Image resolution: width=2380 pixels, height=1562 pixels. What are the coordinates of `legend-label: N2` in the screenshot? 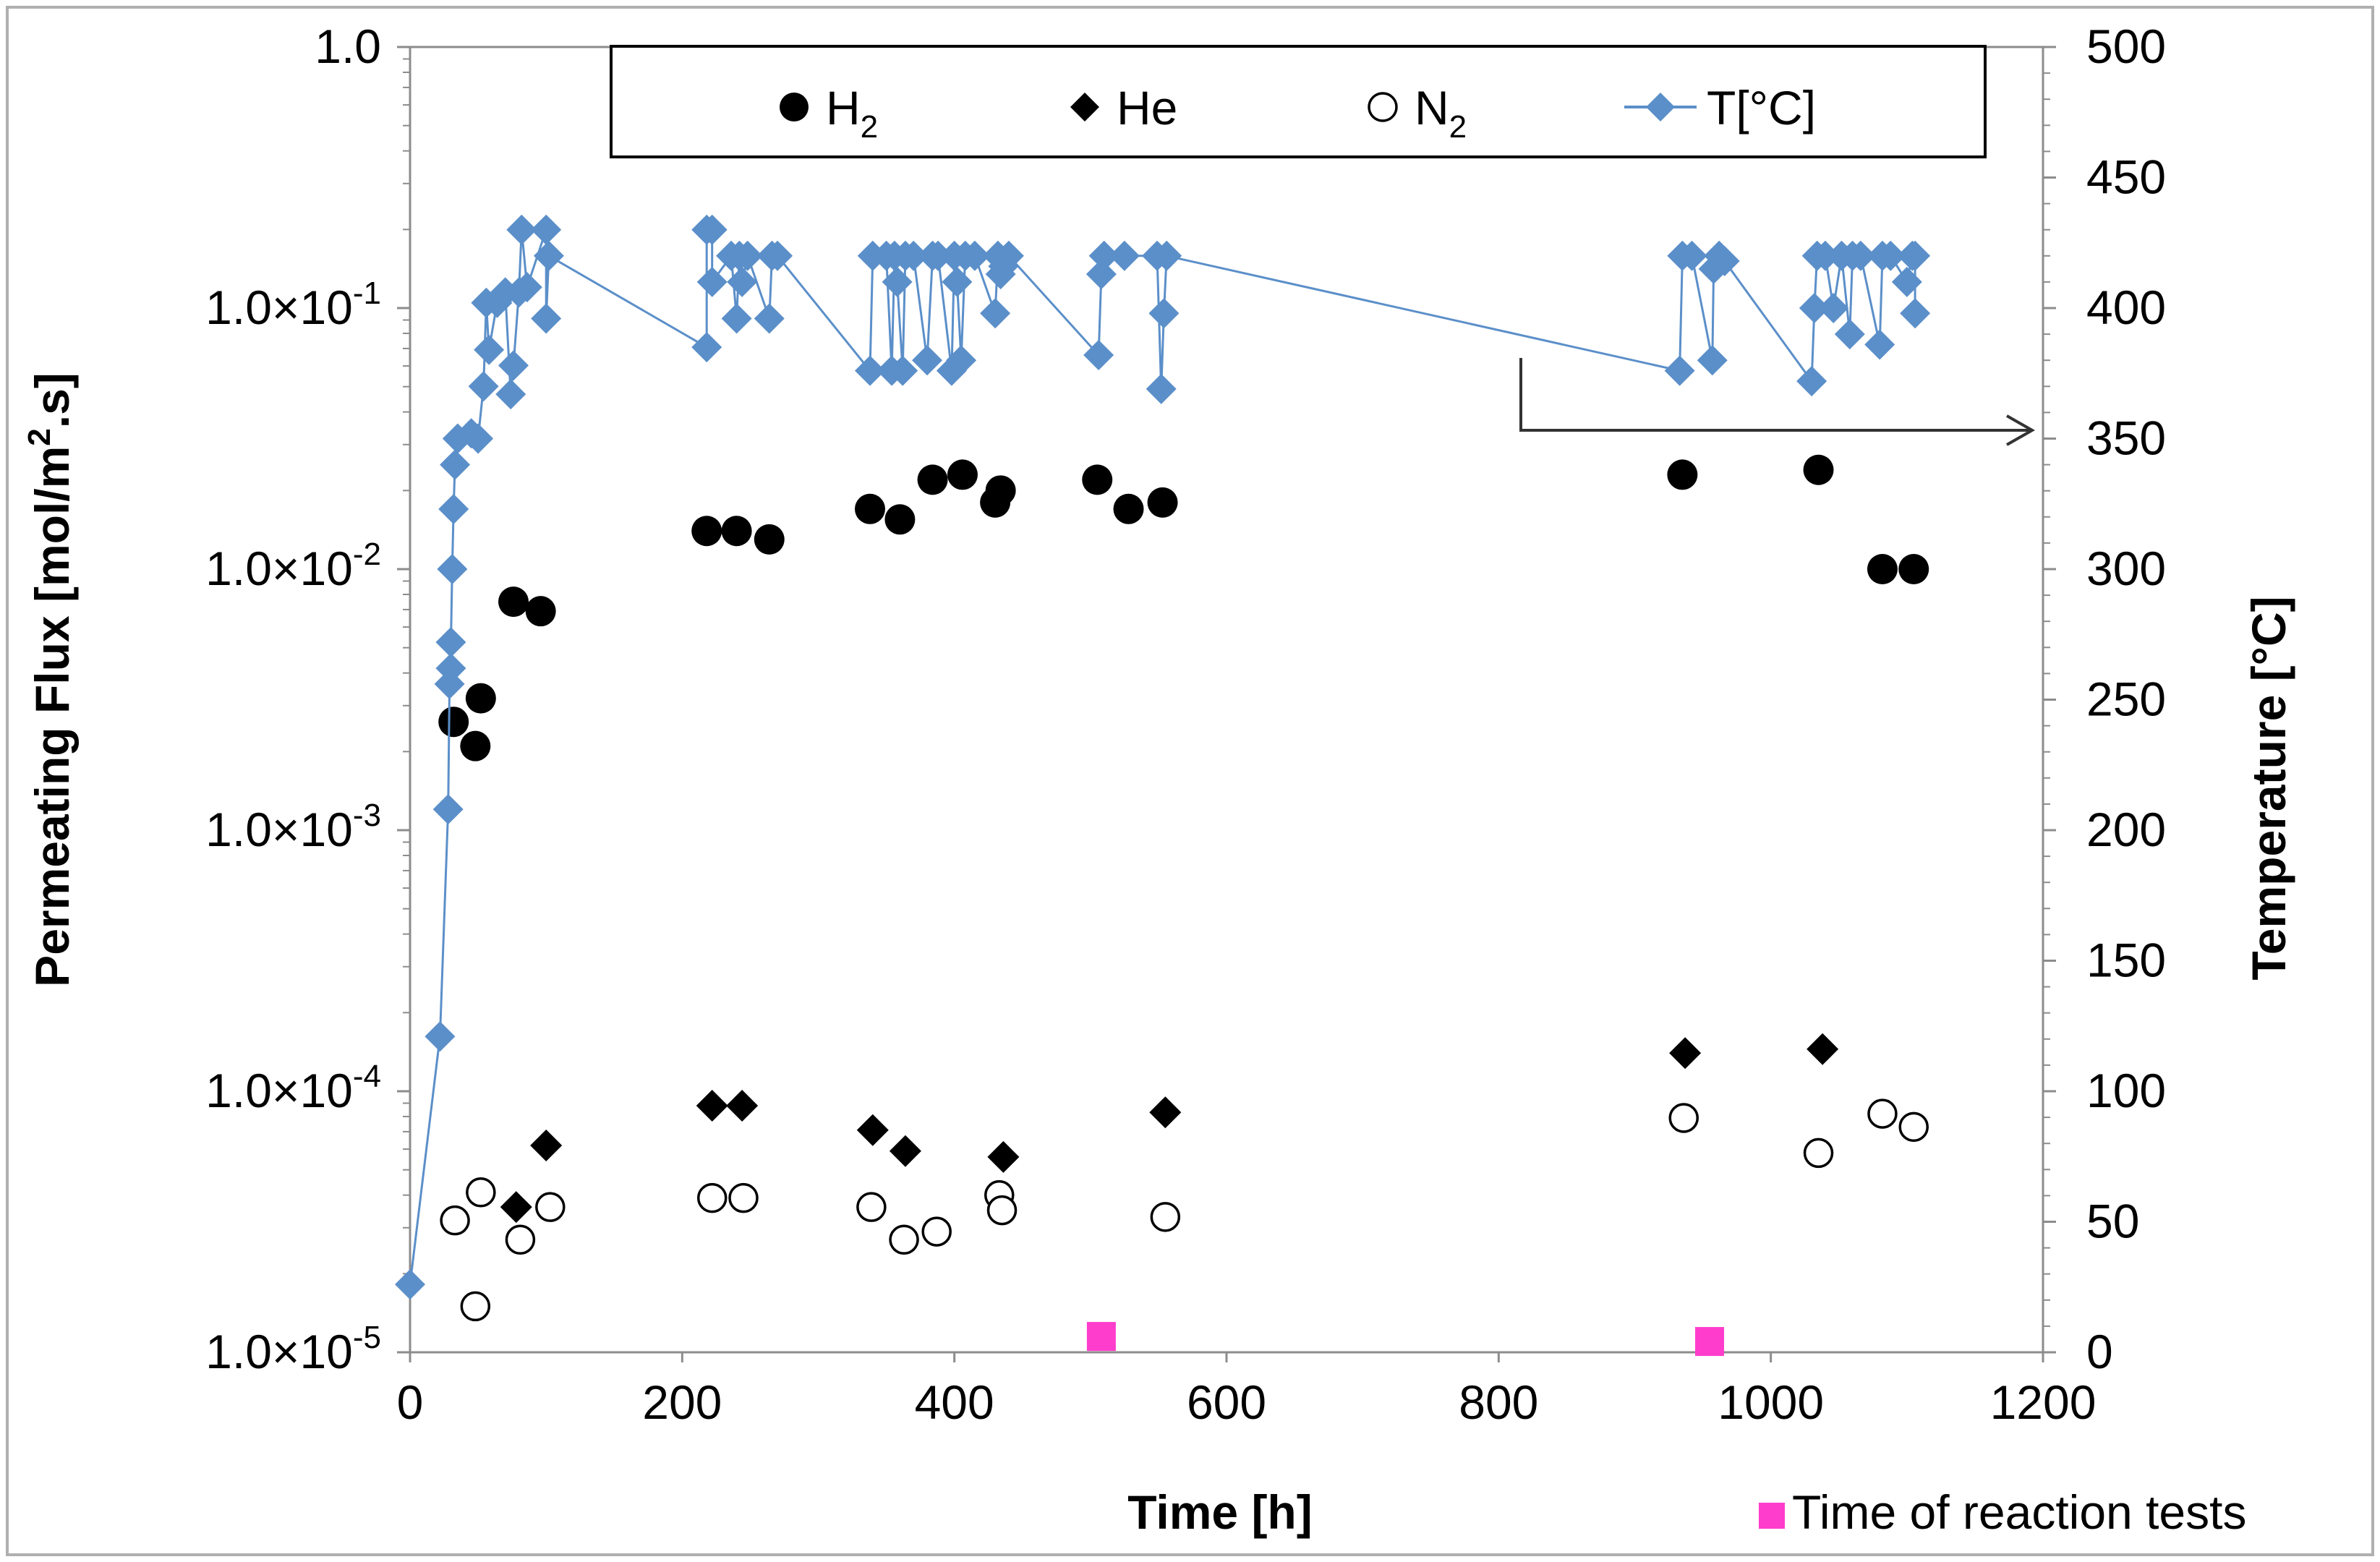 It's located at (1441, 113).